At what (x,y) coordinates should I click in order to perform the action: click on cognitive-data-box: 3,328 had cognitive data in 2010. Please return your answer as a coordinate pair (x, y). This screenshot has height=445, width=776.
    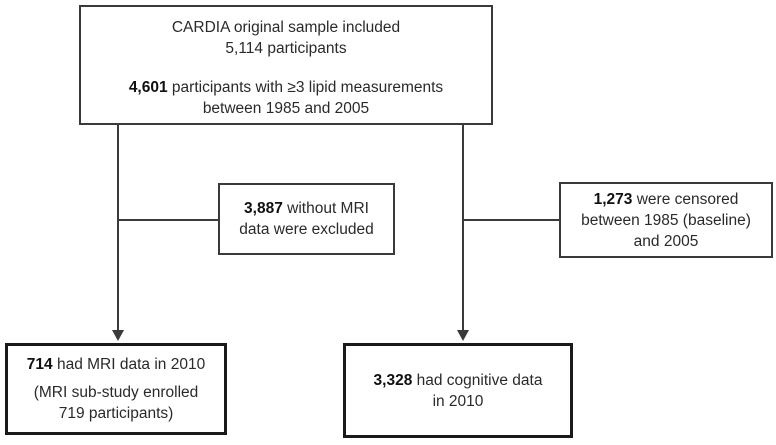
    Looking at the image, I should click on (458, 390).